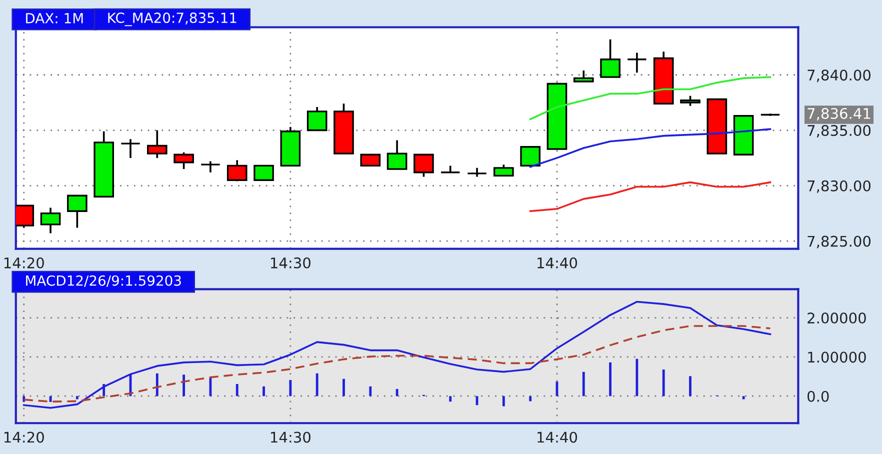 This screenshot has width=882, height=454. What do you see at coordinates (818, 396) in the screenshot?
I see `y-tick-label: 0.0` at bounding box center [818, 396].